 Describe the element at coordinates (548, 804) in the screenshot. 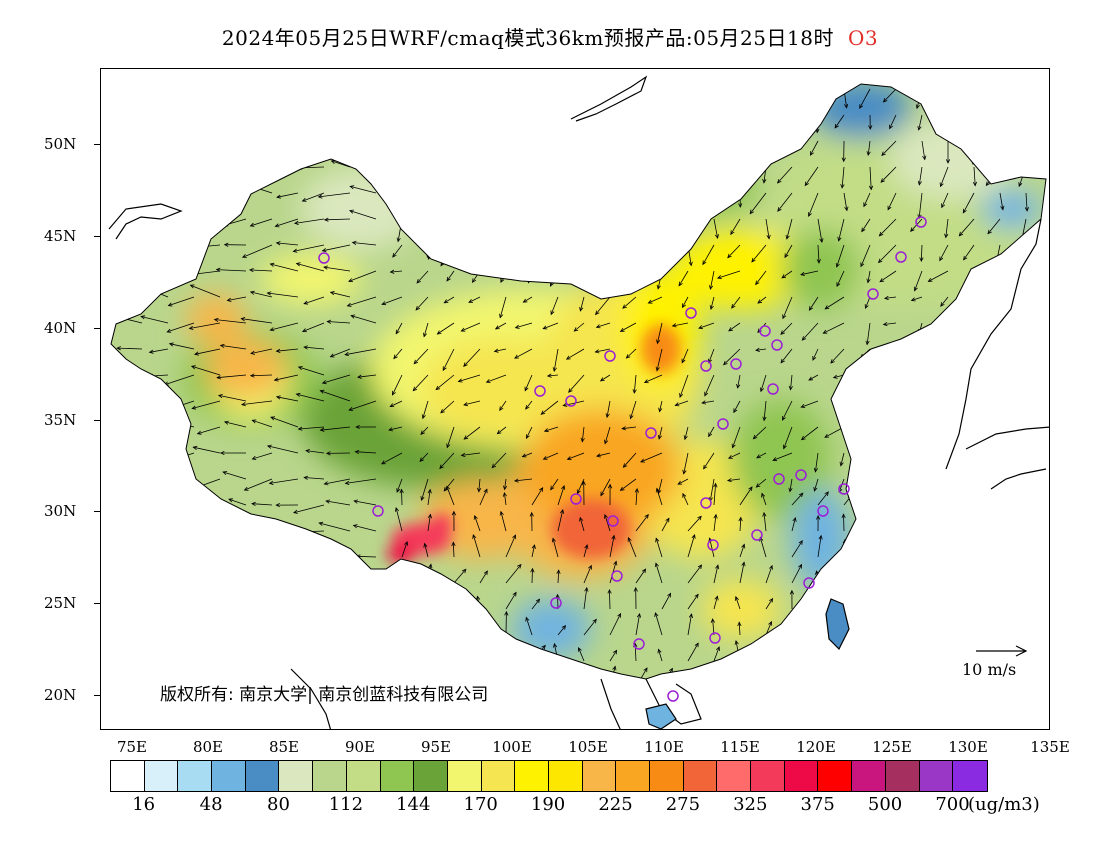

I see `colorbar-label: 190` at that location.